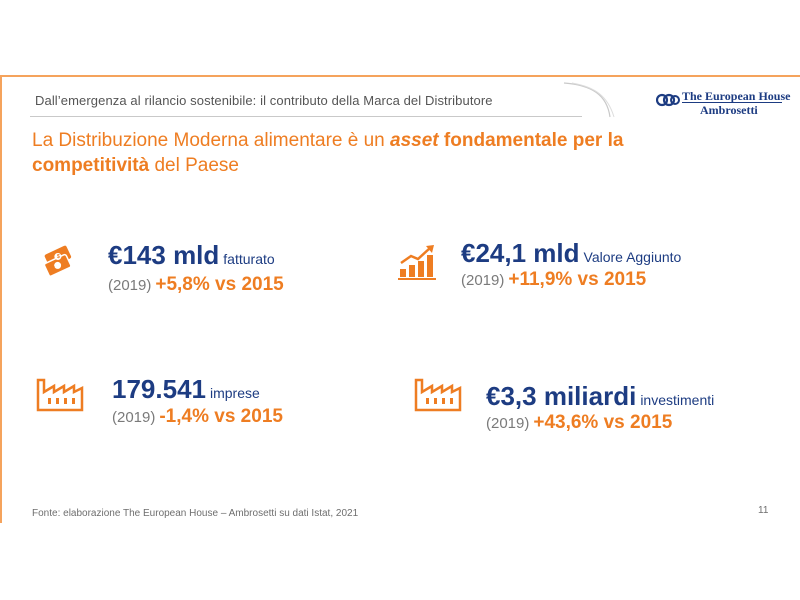 The height and width of the screenshot is (600, 800). Describe the element at coordinates (732, 102) in the screenshot. I see `logo-rule` at that location.